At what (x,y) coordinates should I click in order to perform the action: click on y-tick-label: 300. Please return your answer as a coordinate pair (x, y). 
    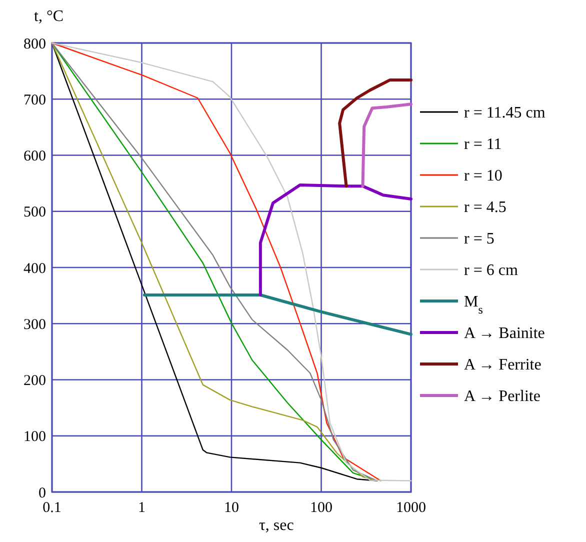
    Looking at the image, I should click on (35, 324).